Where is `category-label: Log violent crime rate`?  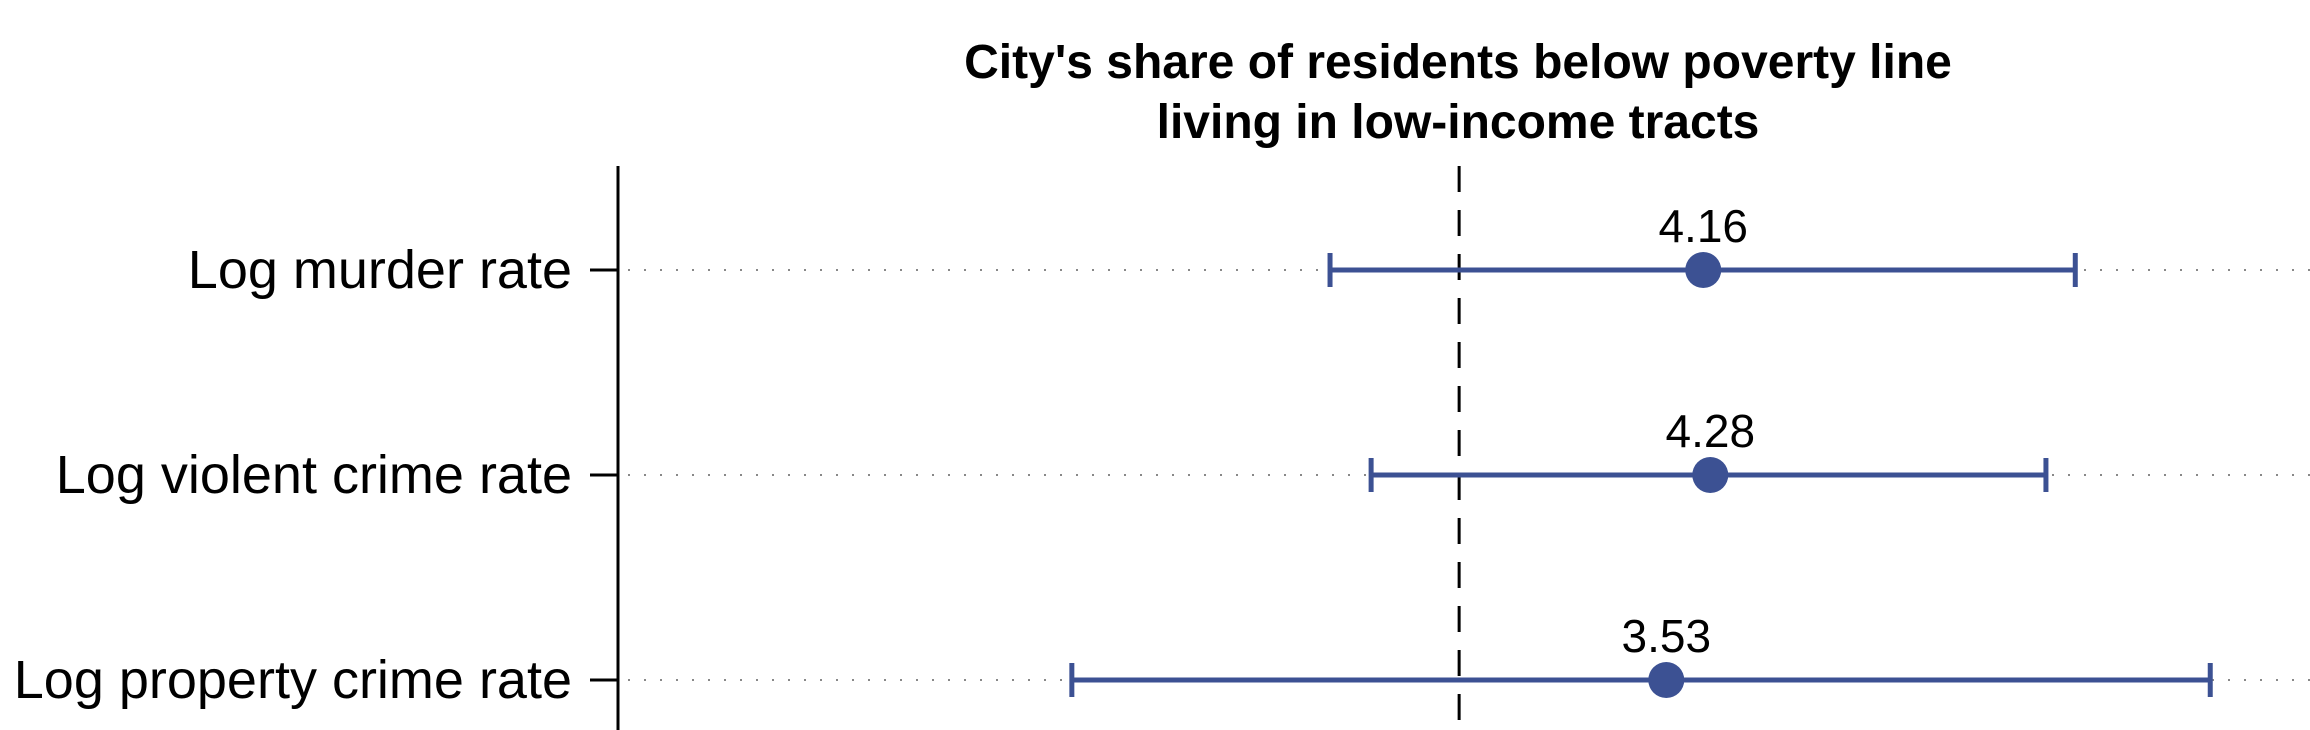
category-label: Log violent crime rate is located at coordinates (314, 475).